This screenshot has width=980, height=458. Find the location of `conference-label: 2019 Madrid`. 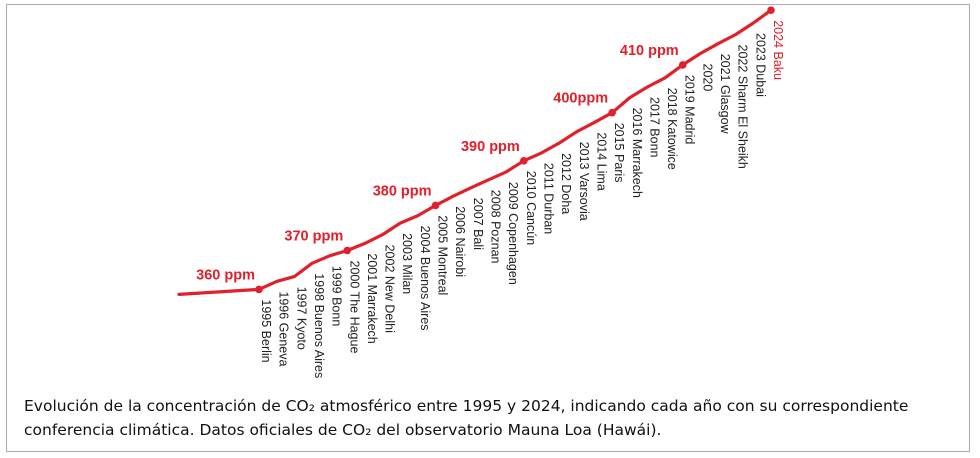

conference-label: 2019 Madrid is located at coordinates (690, 110).